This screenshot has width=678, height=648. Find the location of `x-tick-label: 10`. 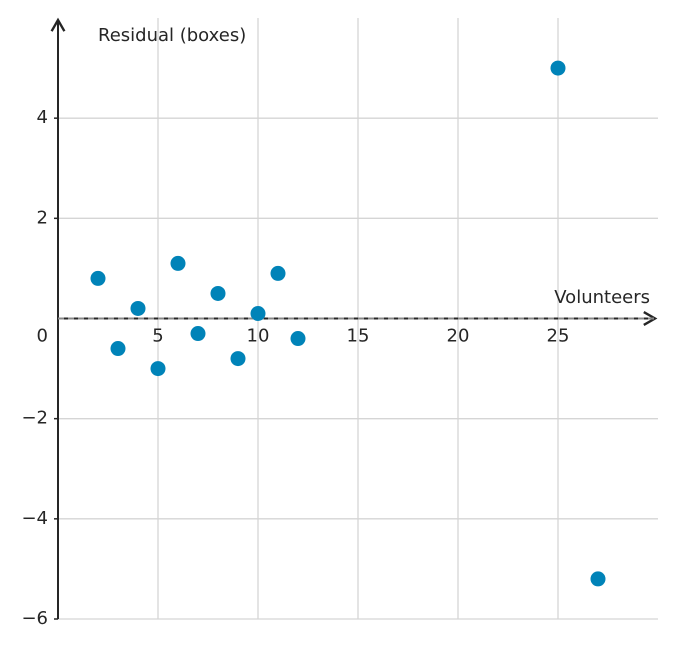

x-tick-label: 10 is located at coordinates (258, 336).